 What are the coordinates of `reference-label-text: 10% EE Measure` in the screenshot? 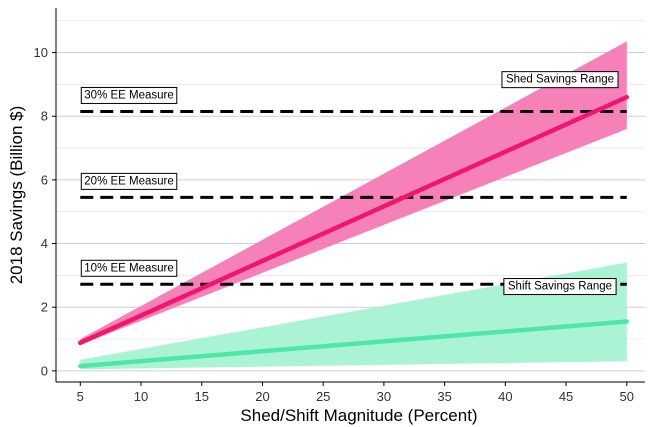 It's located at (129, 268).